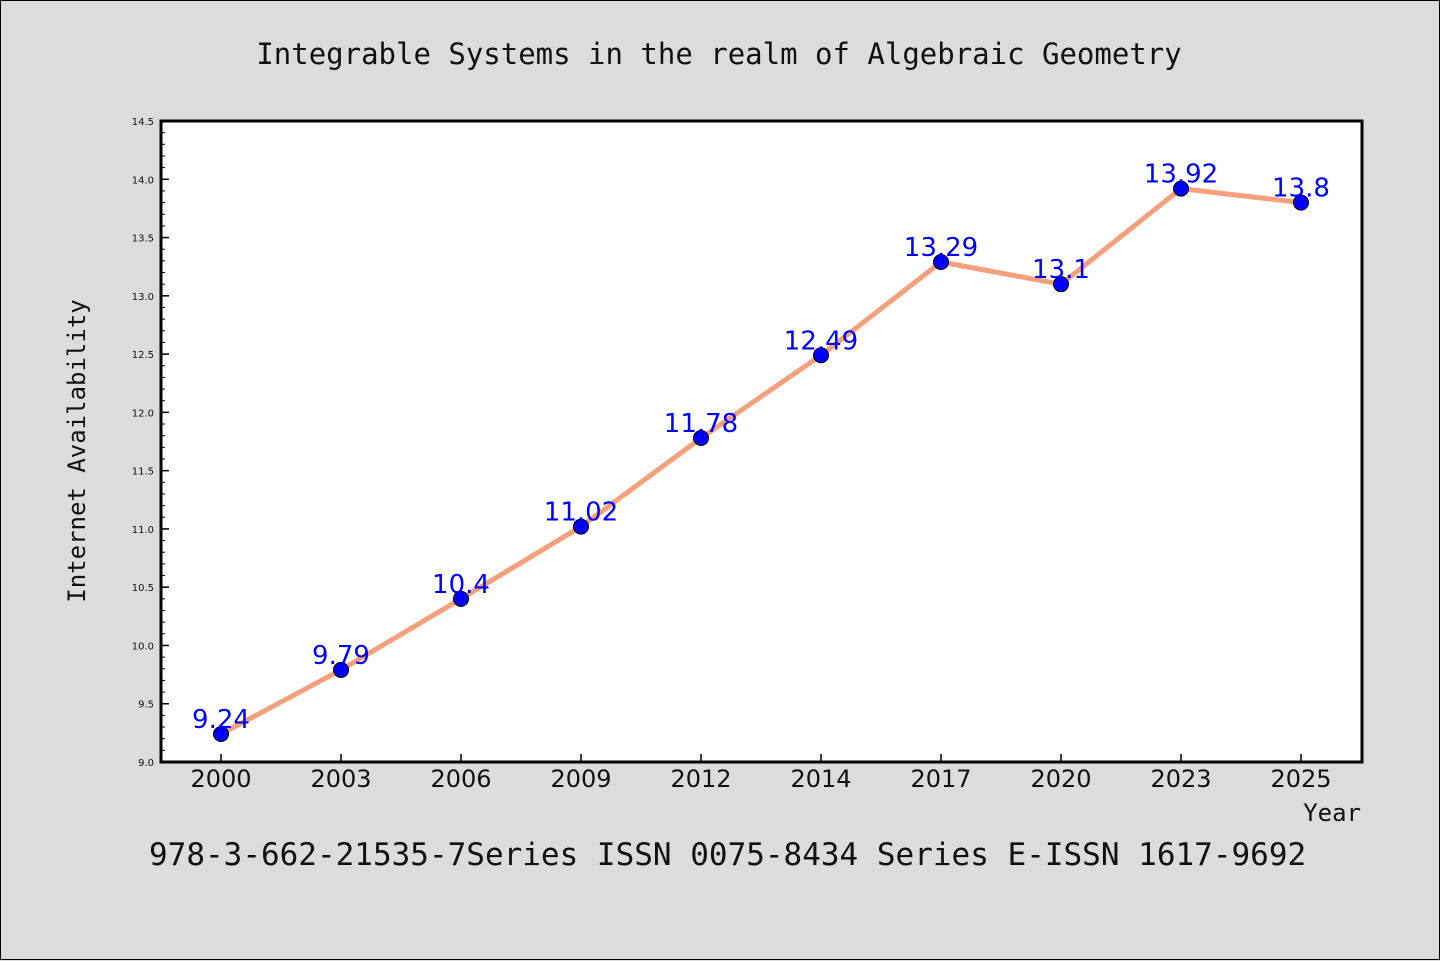 The height and width of the screenshot is (961, 1440). I want to click on y-tick-label: 11.0, so click(143, 530).